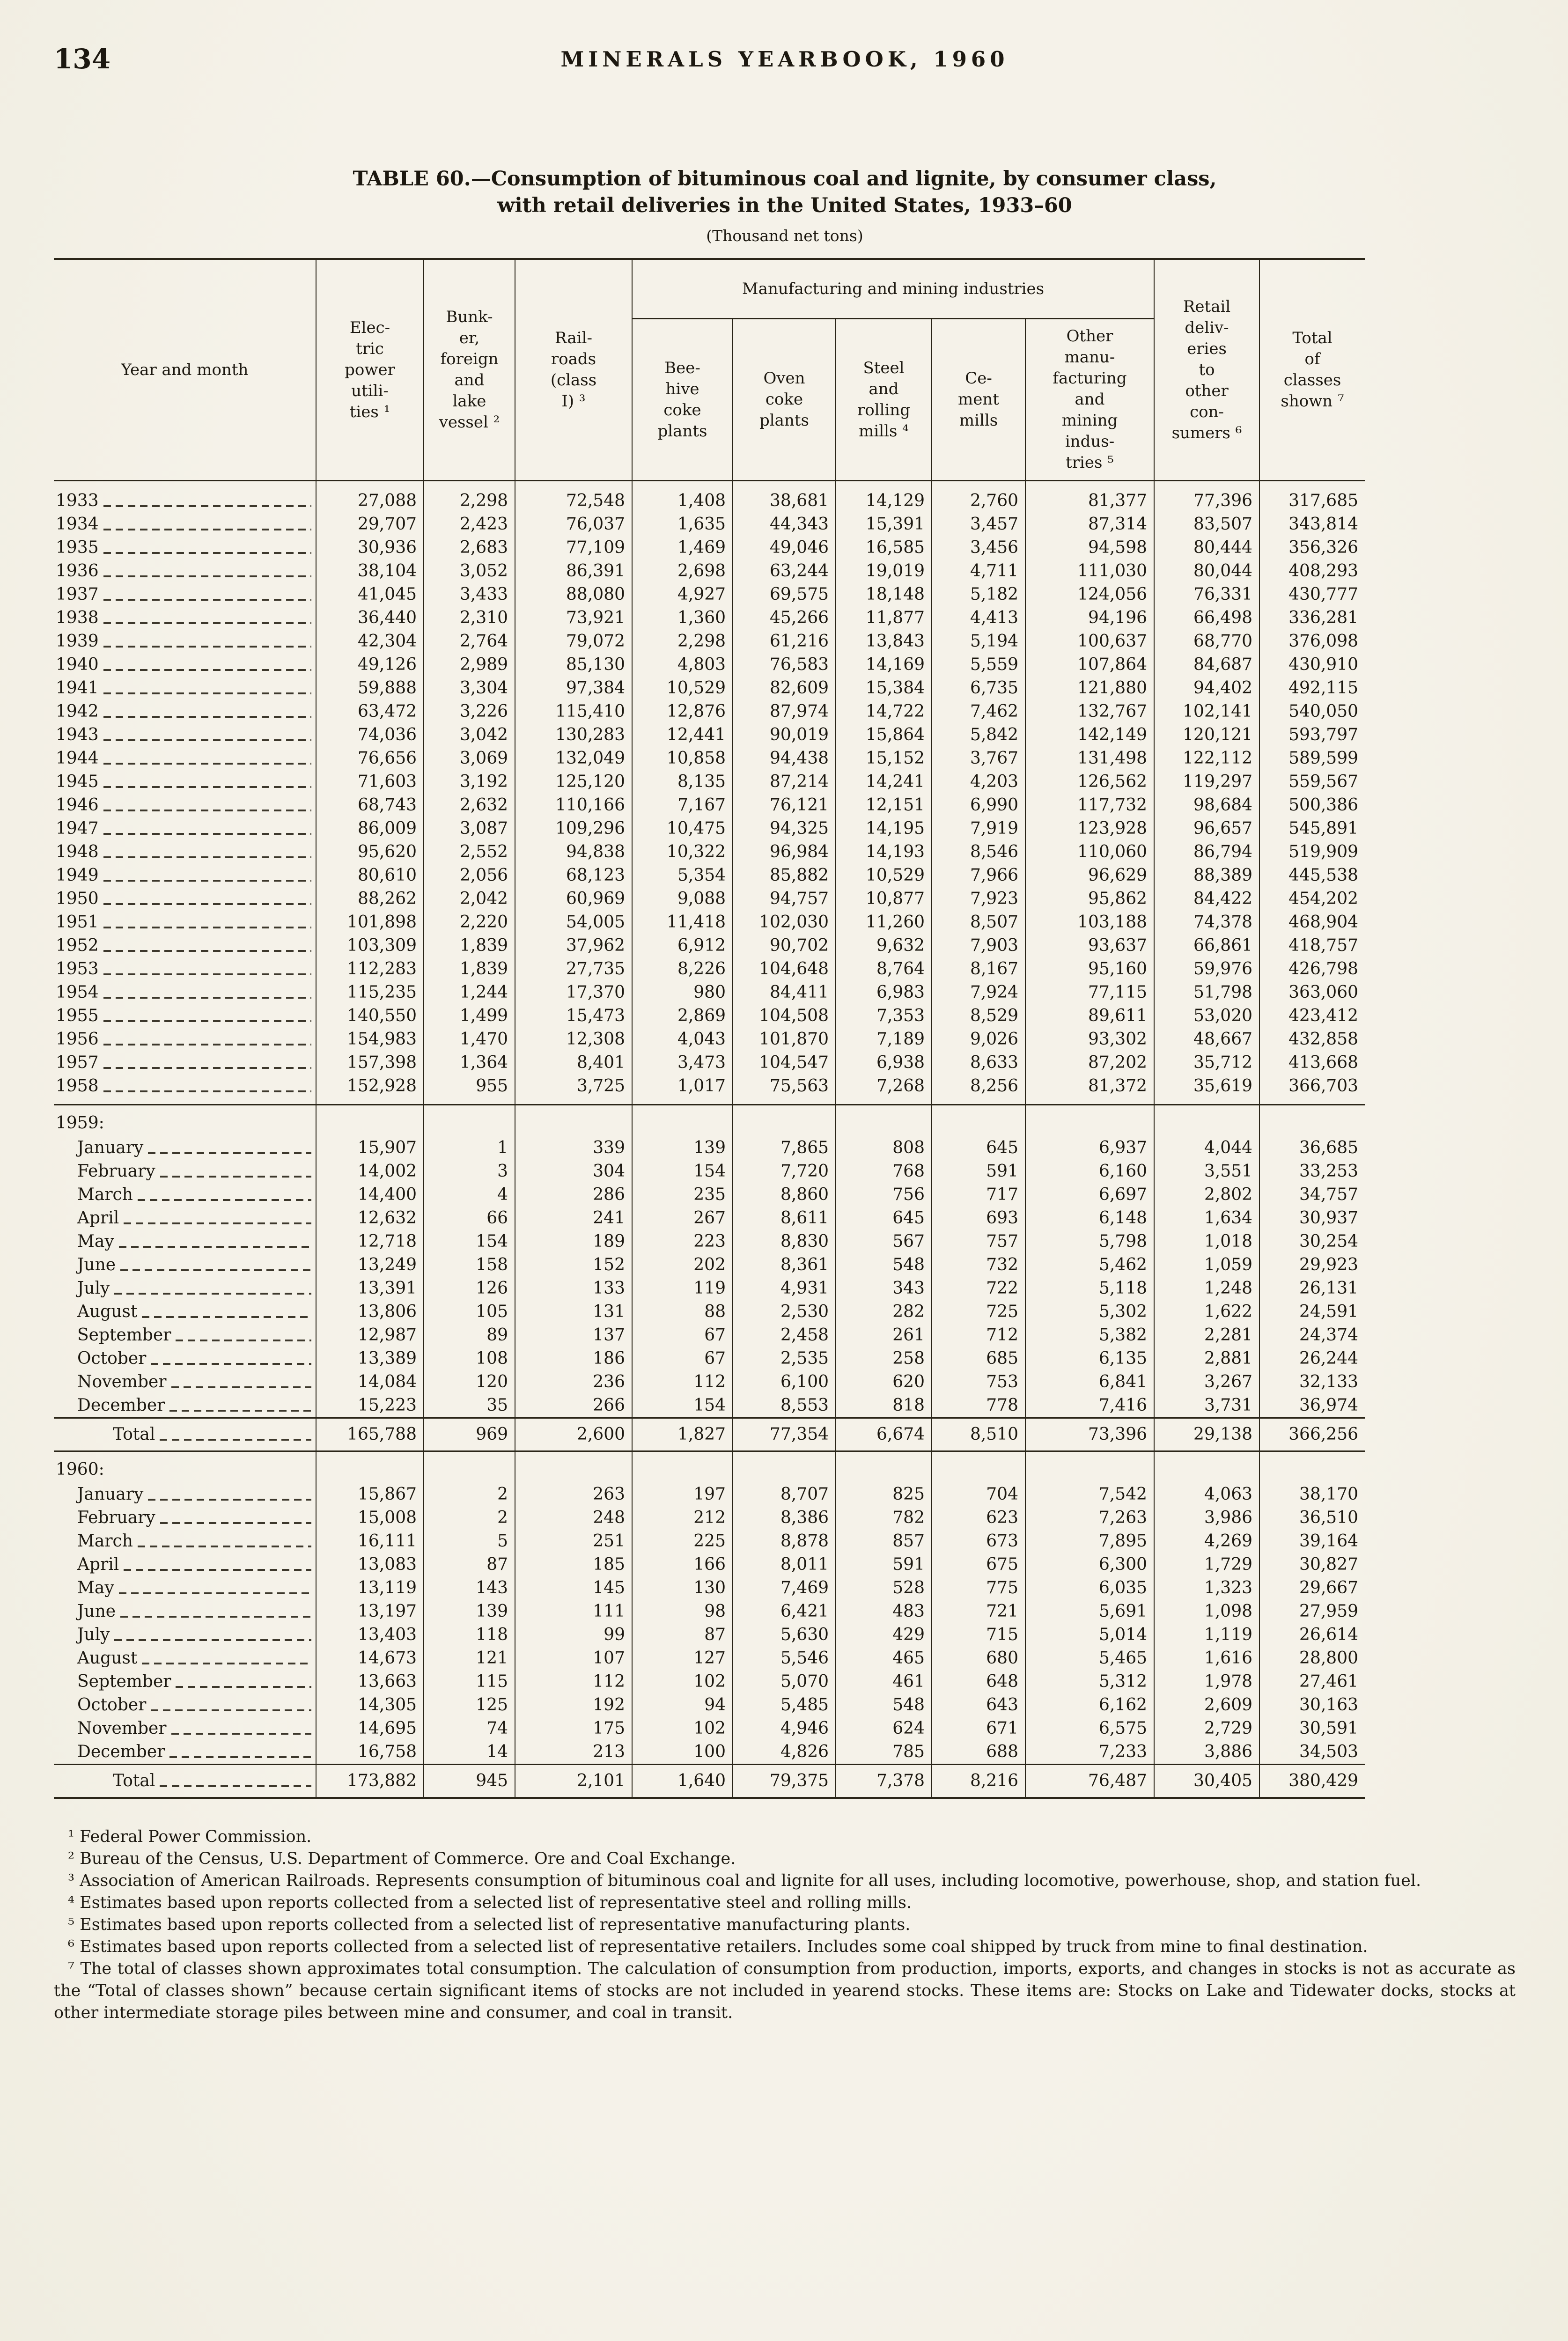 This screenshot has height=2341, width=1568. I want to click on row-label-cell: 1950, so click(185, 899).